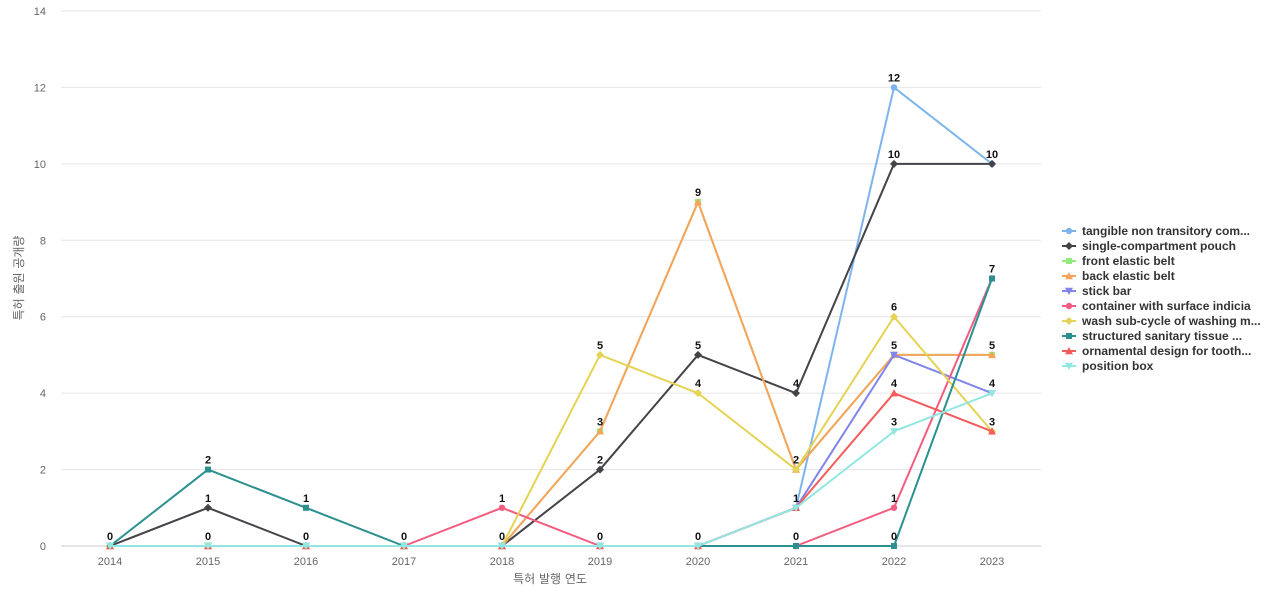 This screenshot has width=1280, height=600. I want to click on y-tick-label: 12, so click(40, 88).